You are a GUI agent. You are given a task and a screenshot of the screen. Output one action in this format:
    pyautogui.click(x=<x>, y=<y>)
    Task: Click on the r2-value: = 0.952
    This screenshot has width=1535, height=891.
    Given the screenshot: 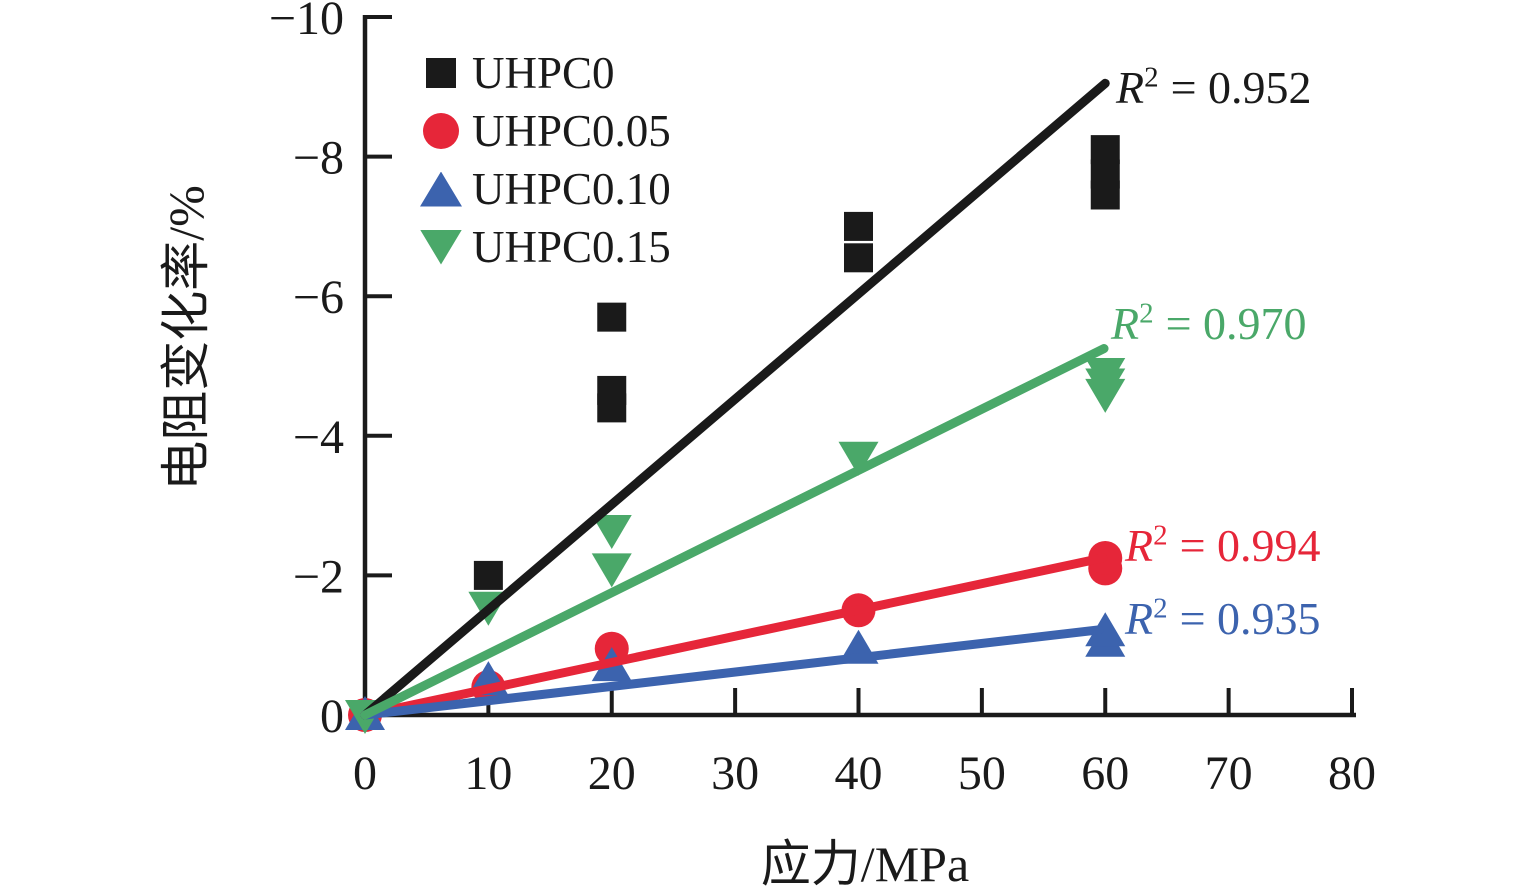 What is the action you would take?
    pyautogui.click(x=1241, y=87)
    